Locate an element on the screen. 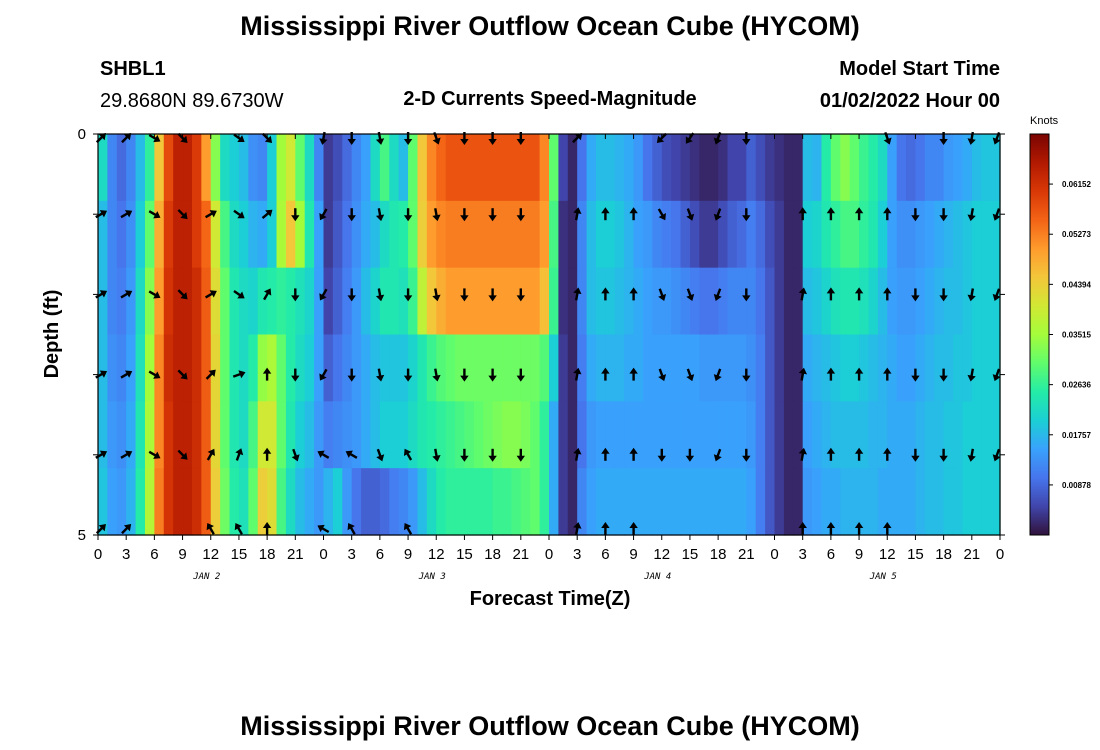 The width and height of the screenshot is (1100, 750). x-tick-label: 9 is located at coordinates (182, 554).